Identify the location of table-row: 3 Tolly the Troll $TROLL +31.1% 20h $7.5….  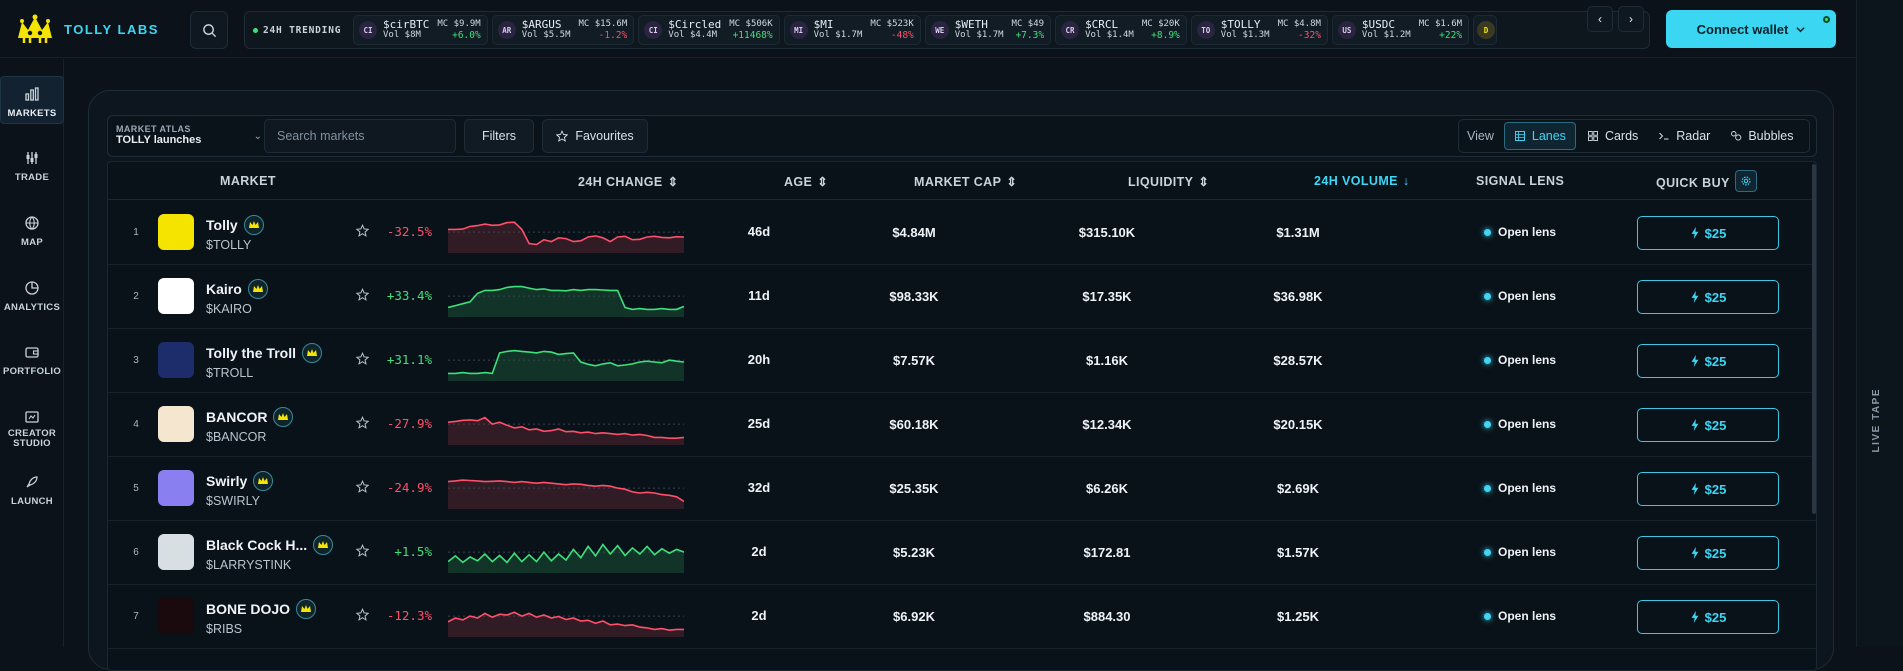
(962, 361).